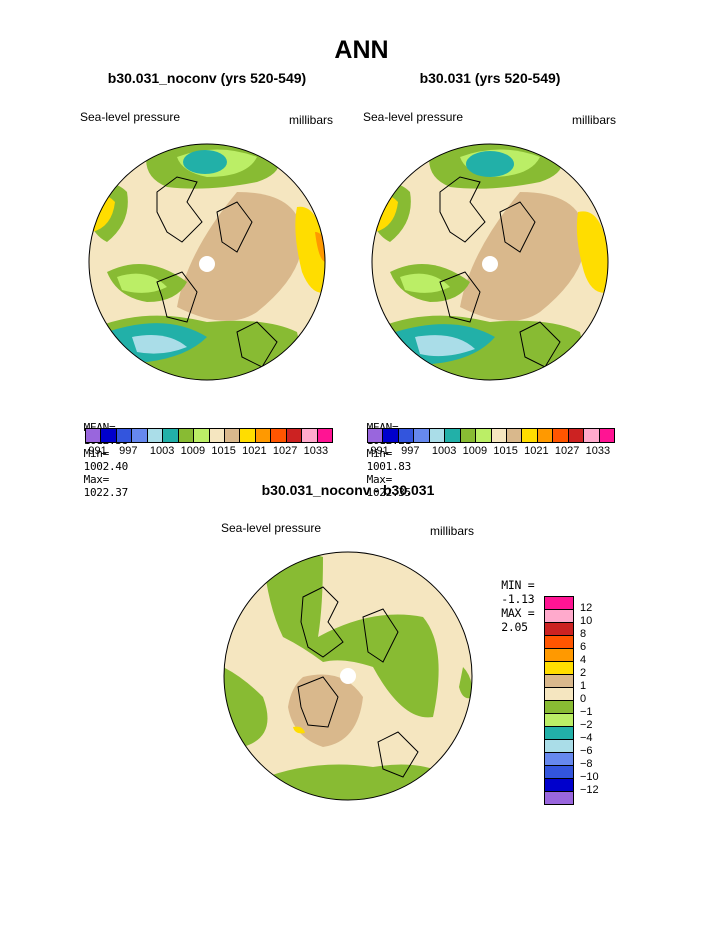 The width and height of the screenshot is (723, 935). I want to click on panel-1-colorbar-tick-label: 997, so click(128, 451).